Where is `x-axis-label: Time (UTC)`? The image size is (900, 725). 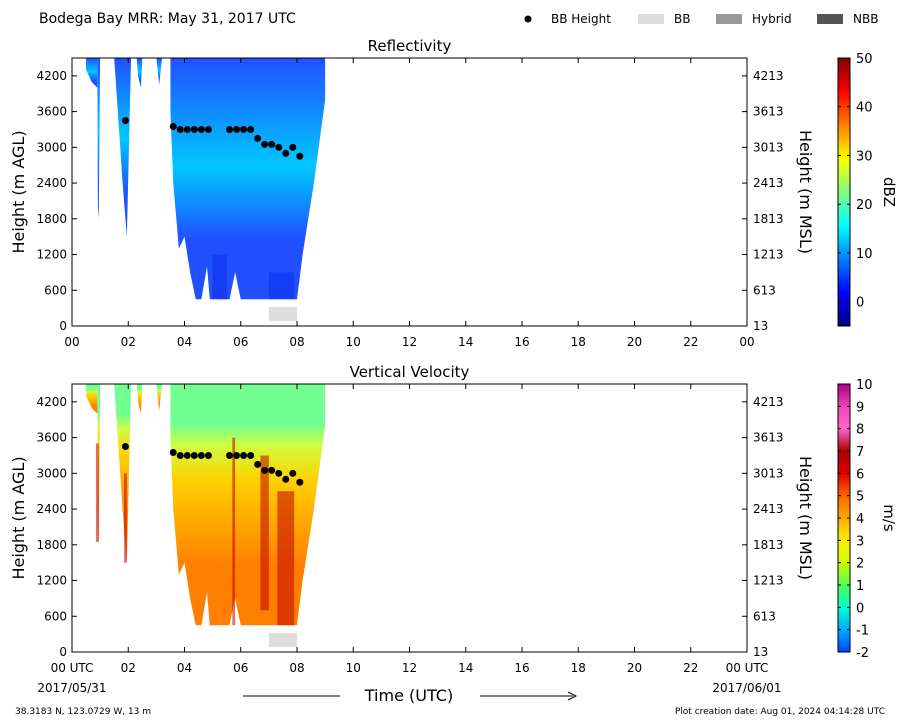
x-axis-label: Time (UTC) is located at coordinates (408, 695).